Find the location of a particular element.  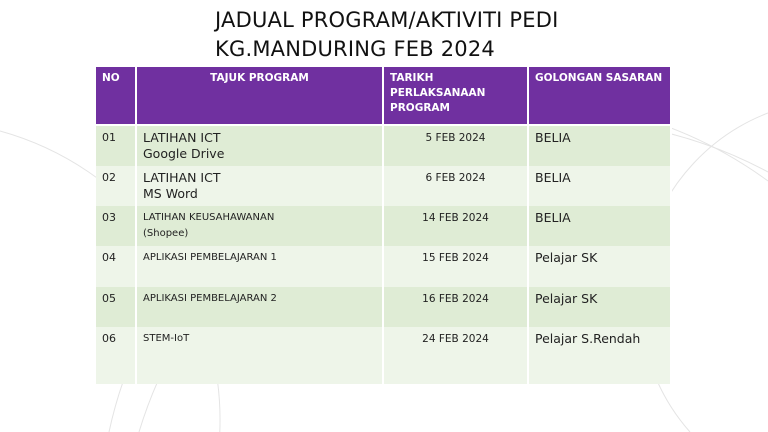

cell-target: Pelajar S.Rendah is located at coordinates (600, 355).